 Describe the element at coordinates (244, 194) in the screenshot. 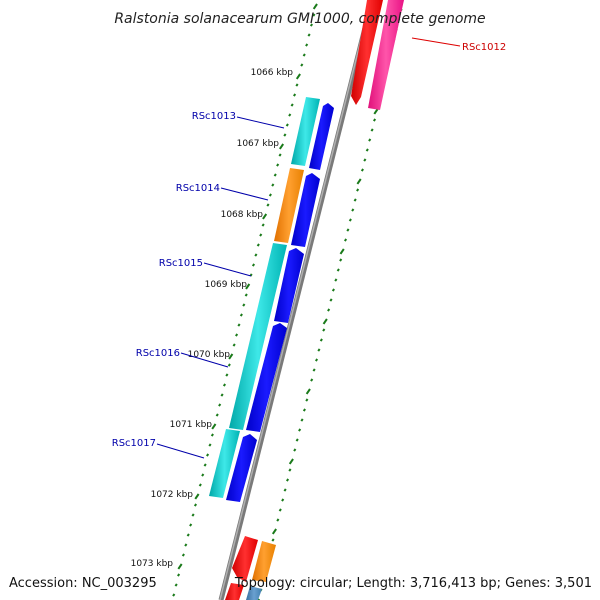

I see `leader-rsc1014` at that location.